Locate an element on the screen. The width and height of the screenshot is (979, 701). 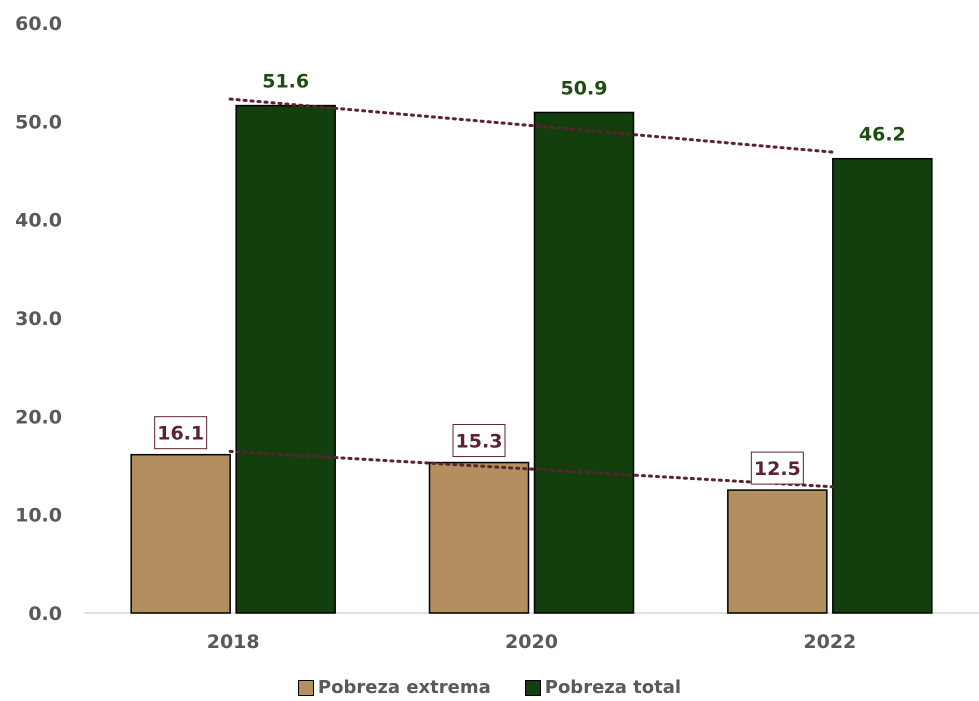
y-tick-label: 0.0 is located at coordinates (45, 614).